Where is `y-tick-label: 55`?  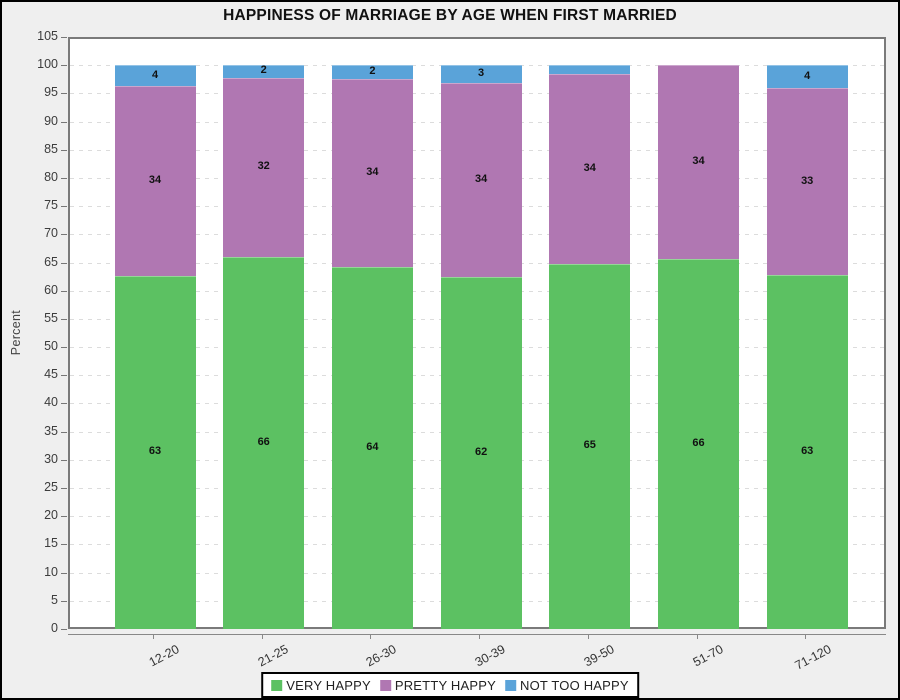 y-tick-label: 55 is located at coordinates (51, 317).